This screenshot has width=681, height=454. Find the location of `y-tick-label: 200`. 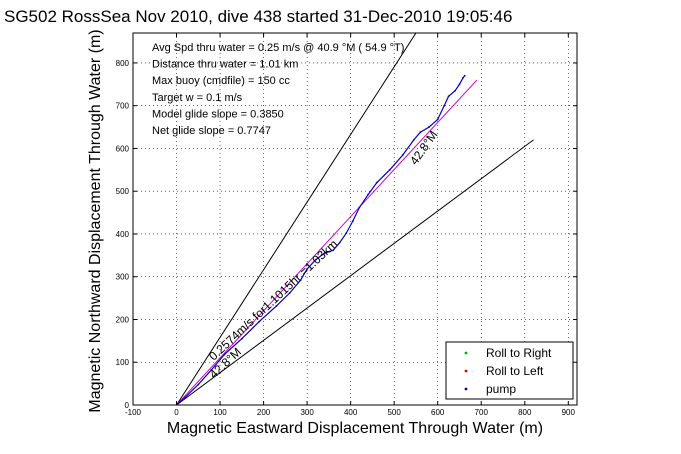

y-tick-label: 200 is located at coordinates (123, 319).